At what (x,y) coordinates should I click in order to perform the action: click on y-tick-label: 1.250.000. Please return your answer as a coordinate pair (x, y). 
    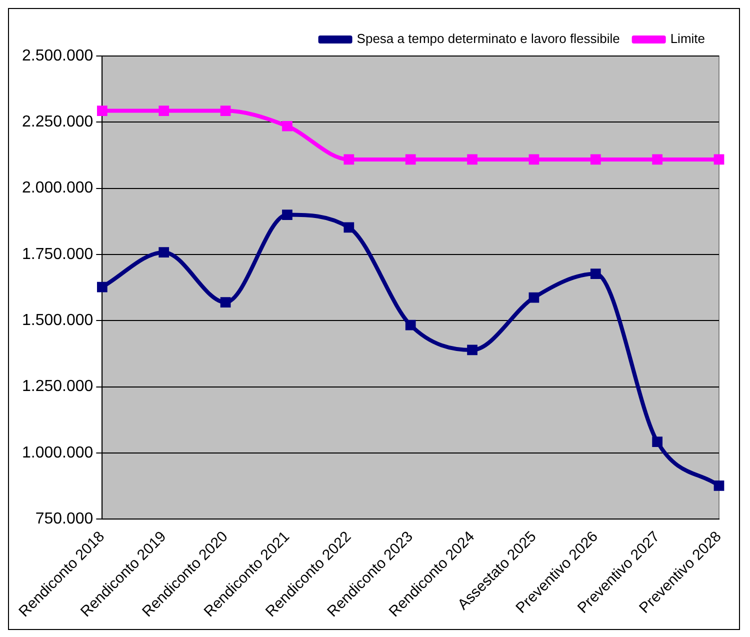
    Looking at the image, I should click on (58, 387).